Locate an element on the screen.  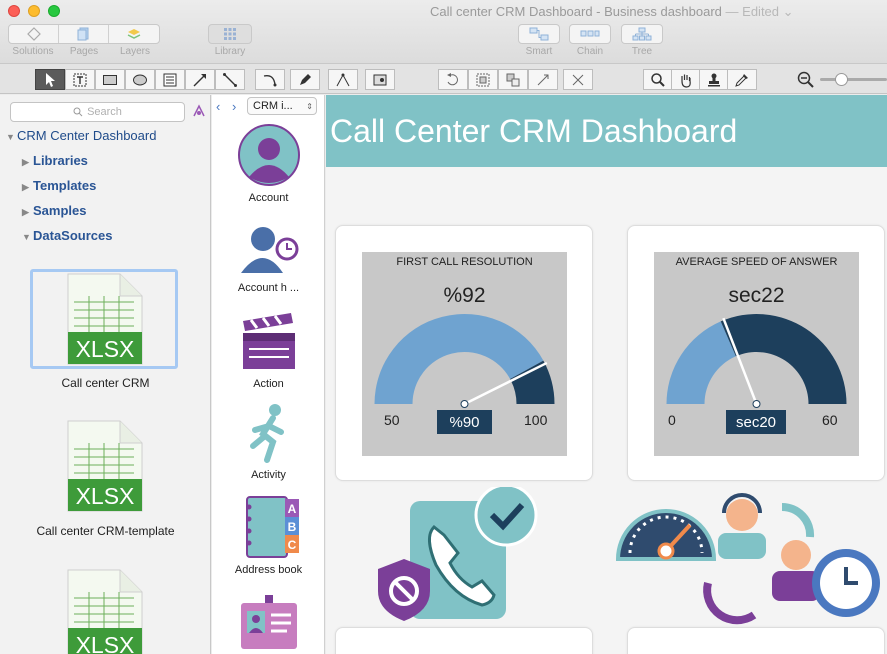
headset-icon is located at coordinates (742, 503).